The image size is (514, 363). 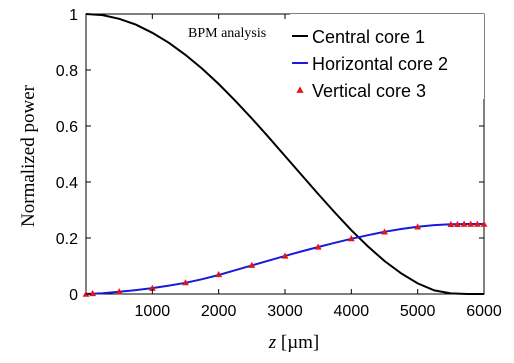 I want to click on x-axis-label: z [µm], so click(x=294, y=342).